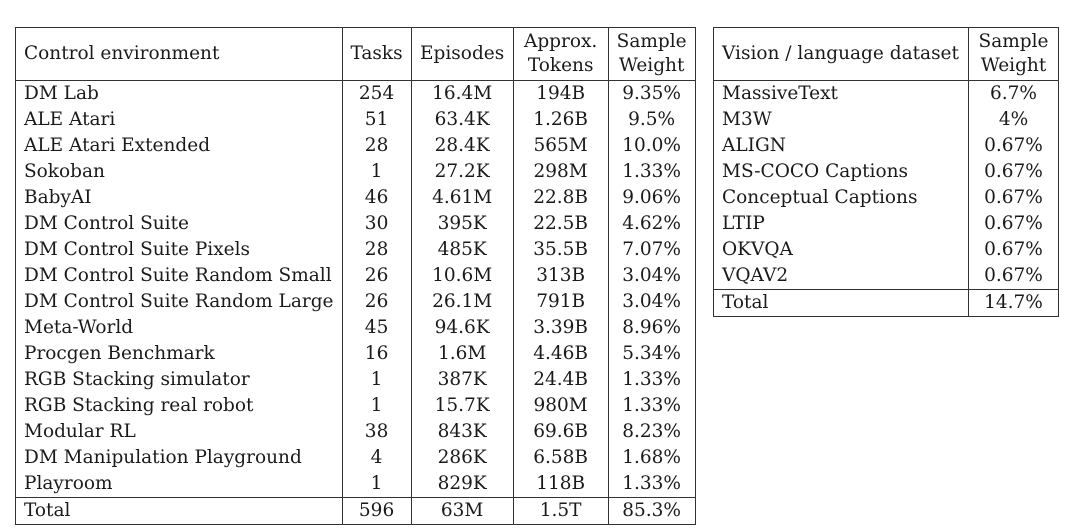  I want to click on table-row: DM Lab 254 16.4M 194B 9.35%, so click(355, 93).